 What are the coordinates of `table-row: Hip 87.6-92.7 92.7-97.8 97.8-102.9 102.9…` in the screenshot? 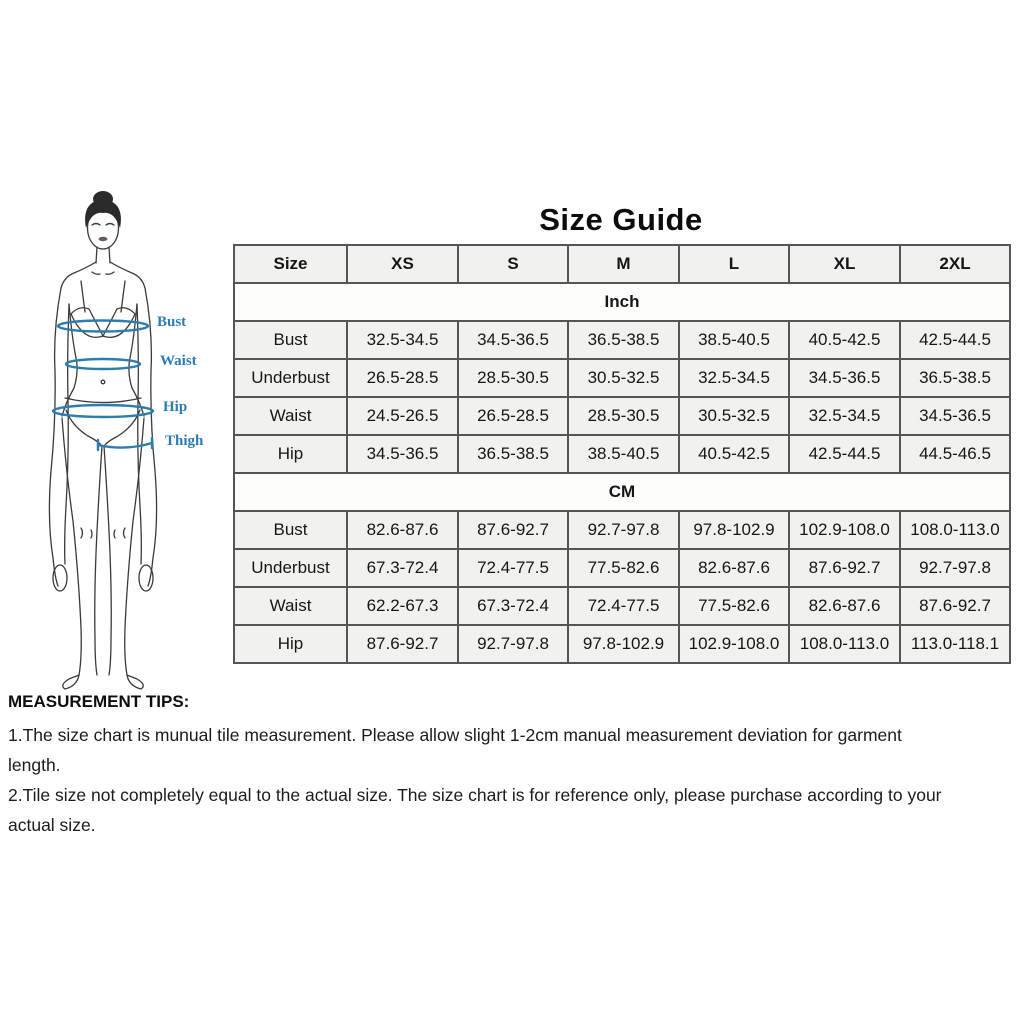 It's located at (622, 644).